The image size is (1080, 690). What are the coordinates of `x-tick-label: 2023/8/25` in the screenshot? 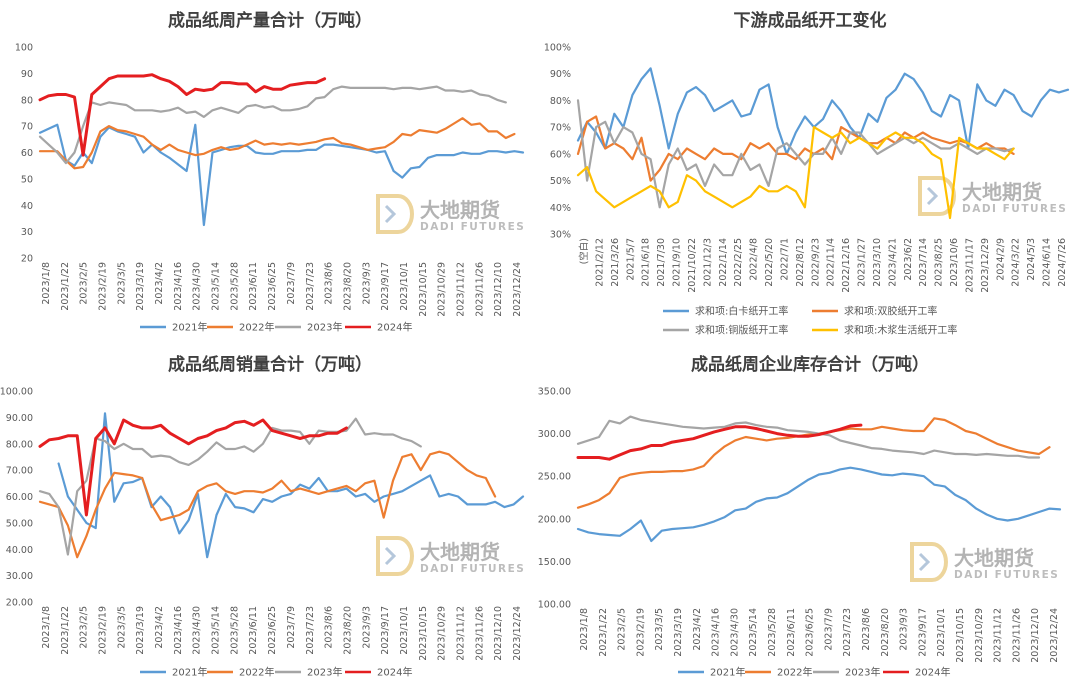 It's located at (939, 262).